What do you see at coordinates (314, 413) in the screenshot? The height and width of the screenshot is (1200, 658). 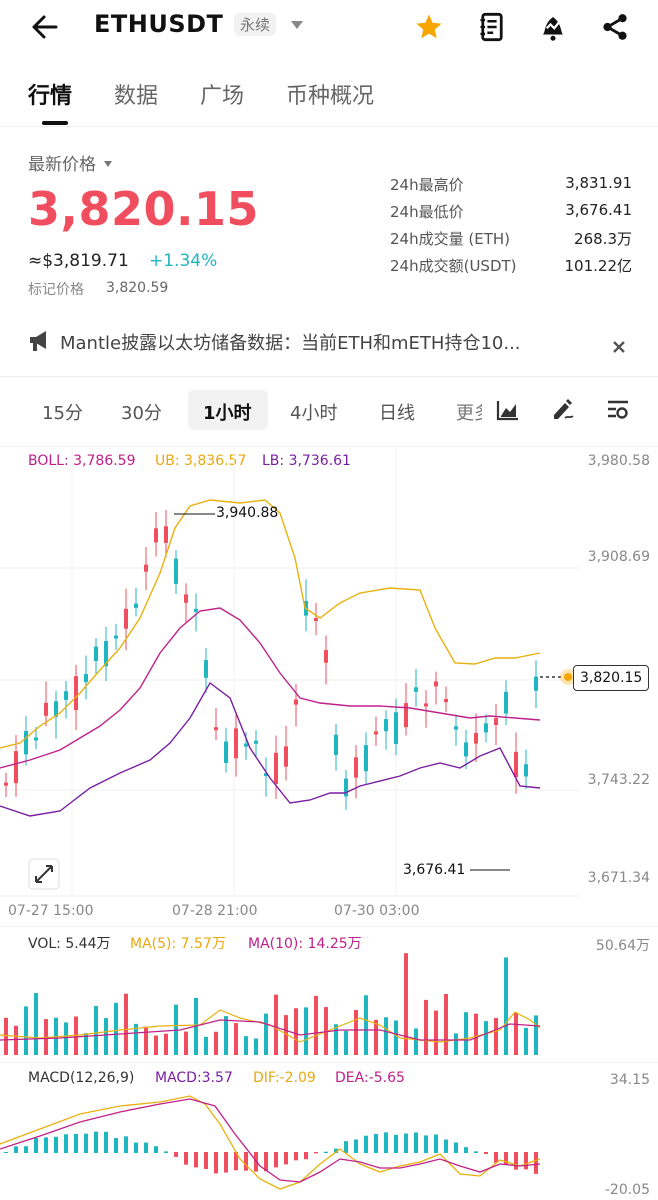 I see `timeframe-4h: 4小时` at bounding box center [314, 413].